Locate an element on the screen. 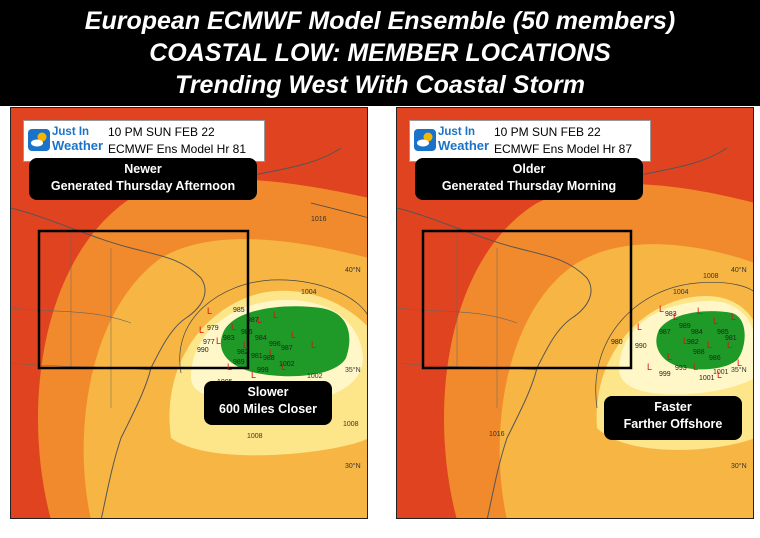 The image size is (760, 538). run-label-box: Older Generated Thursday Morning is located at coordinates (529, 179).